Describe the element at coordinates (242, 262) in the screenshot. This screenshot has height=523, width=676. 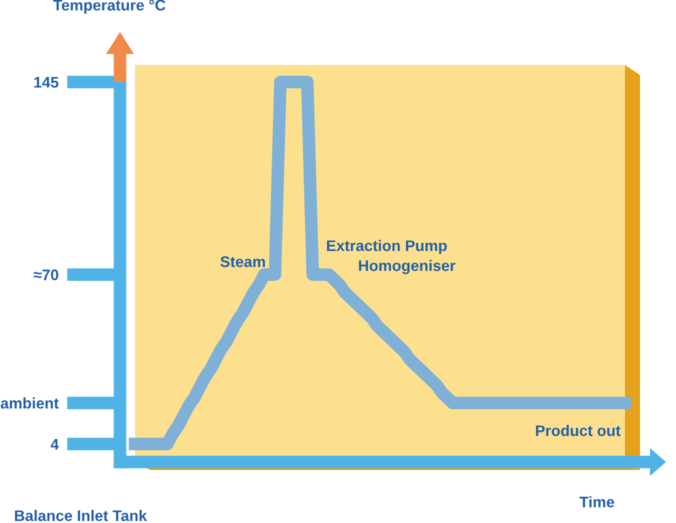
I see `annotation: Steam` at that location.